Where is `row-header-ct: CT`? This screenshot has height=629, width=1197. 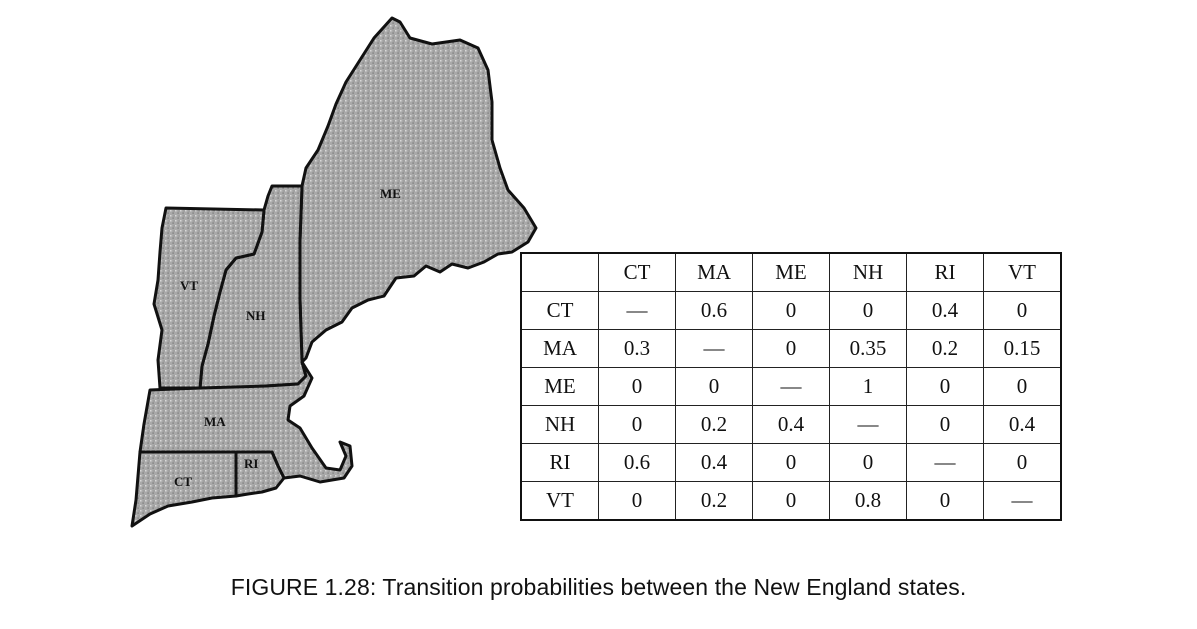 row-header-ct: CT is located at coordinates (559, 310).